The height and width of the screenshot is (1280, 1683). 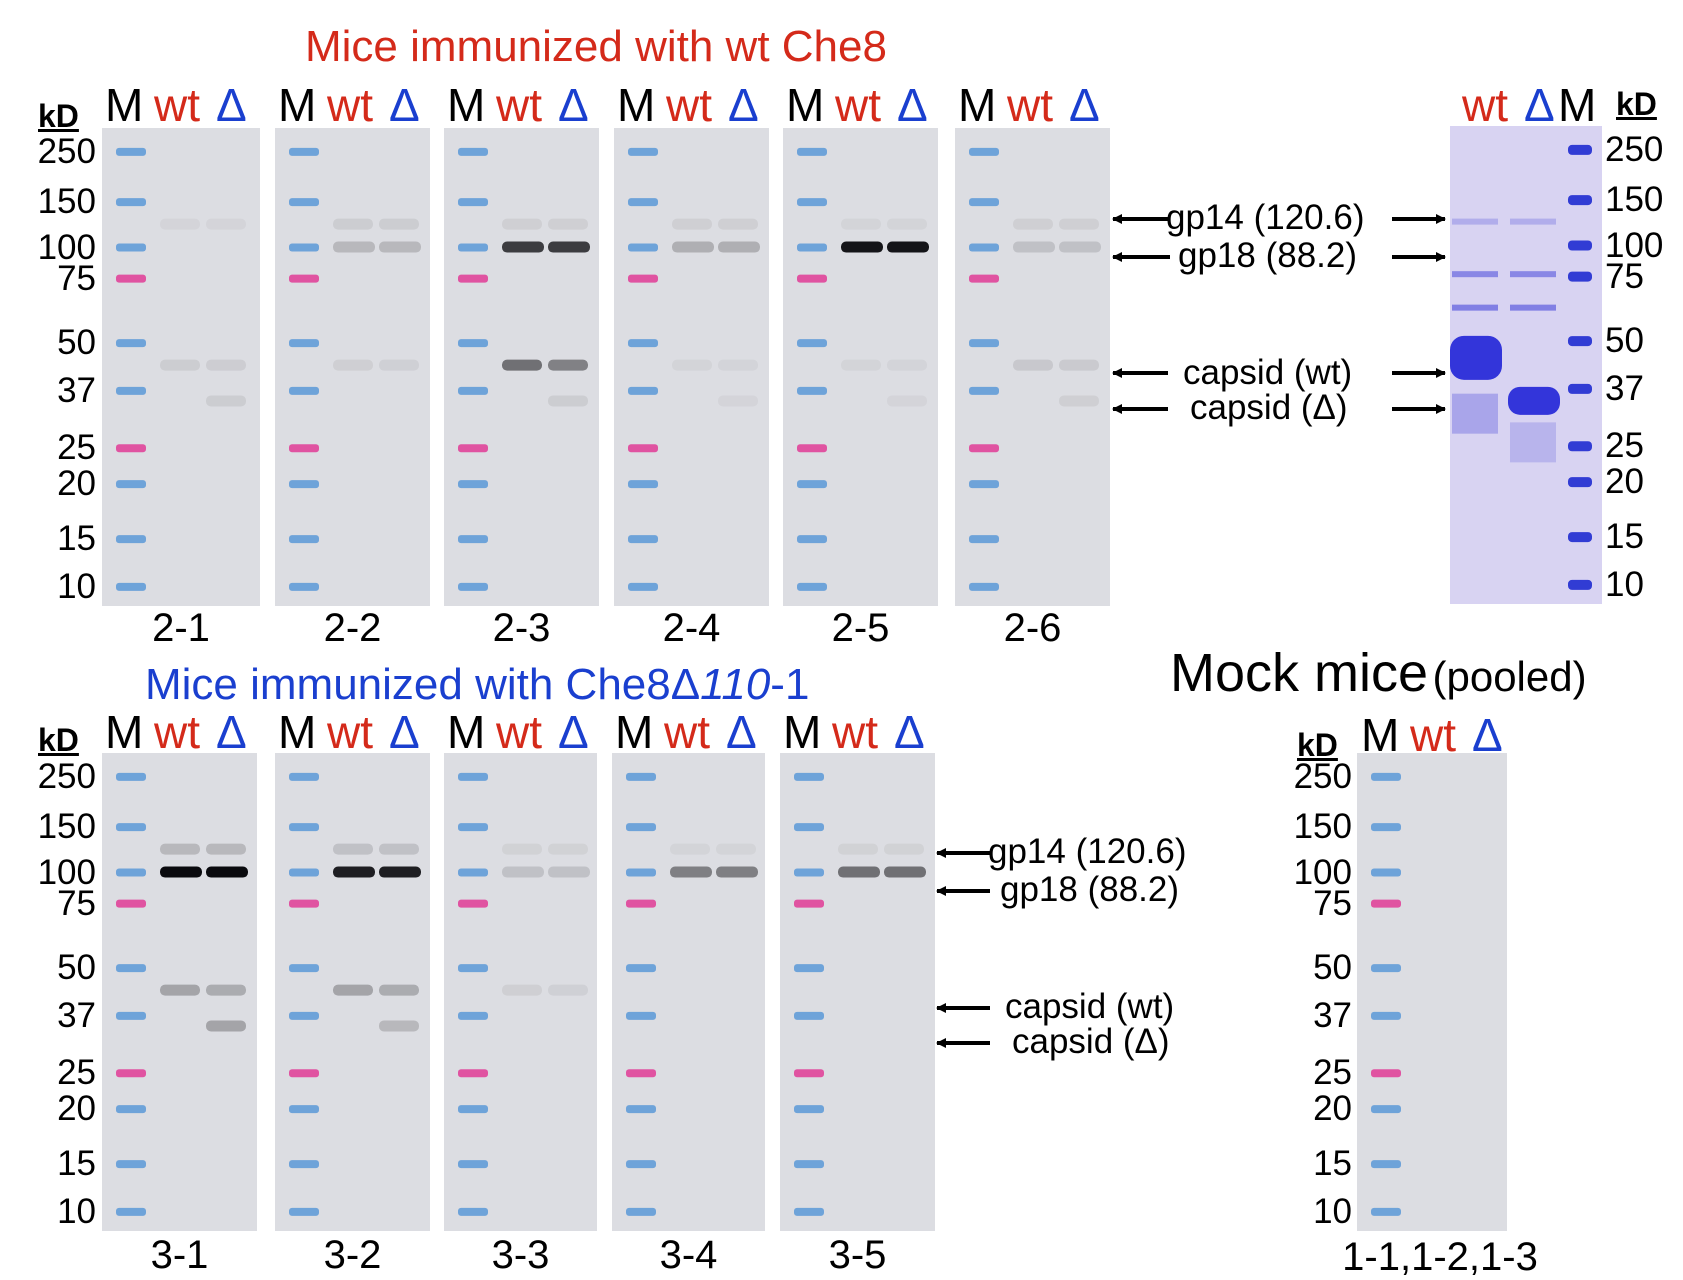 I want to click on mw-marker-label: 20, so click(x=1332, y=1109).